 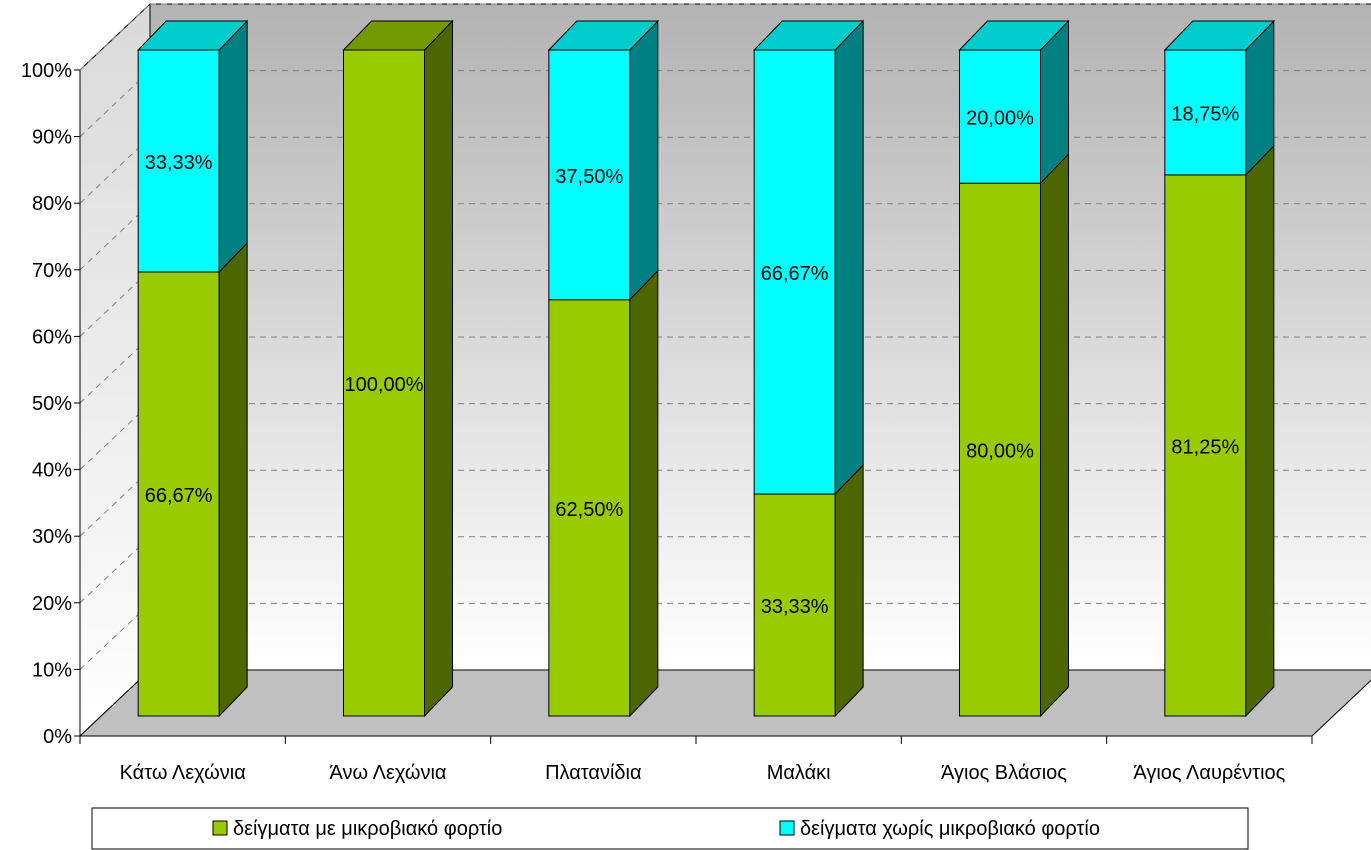 What do you see at coordinates (52, 138) in the screenshot?
I see `y-tick-label: 90%` at bounding box center [52, 138].